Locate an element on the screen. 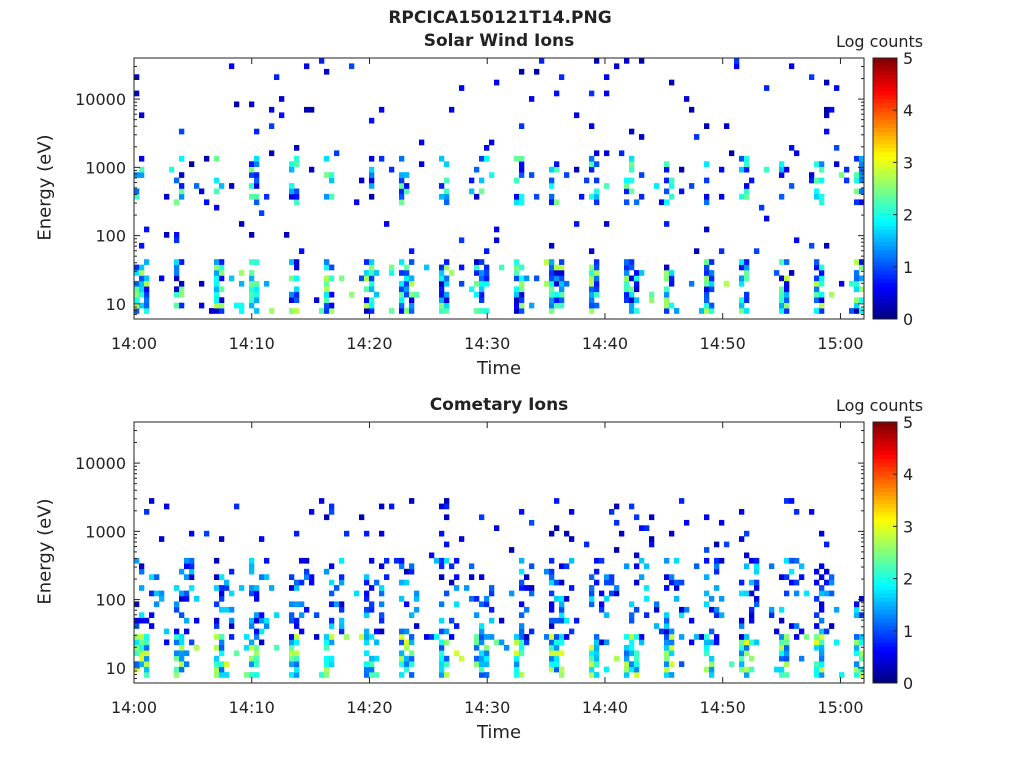 The width and height of the screenshot is (1024, 768). colorbar-tick-label: 3 is located at coordinates (908, 526).